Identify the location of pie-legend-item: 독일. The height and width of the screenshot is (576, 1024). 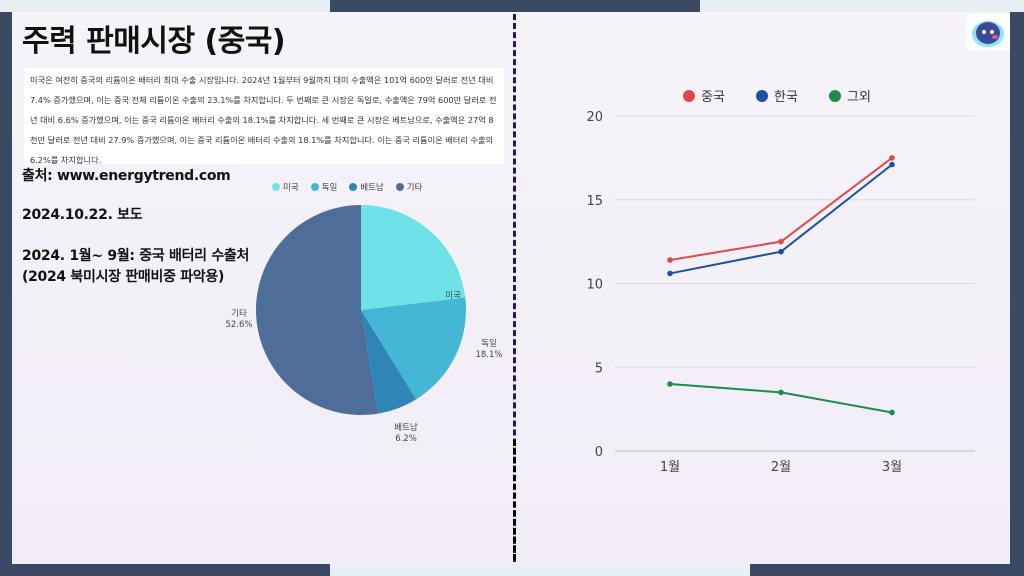
(324, 187).